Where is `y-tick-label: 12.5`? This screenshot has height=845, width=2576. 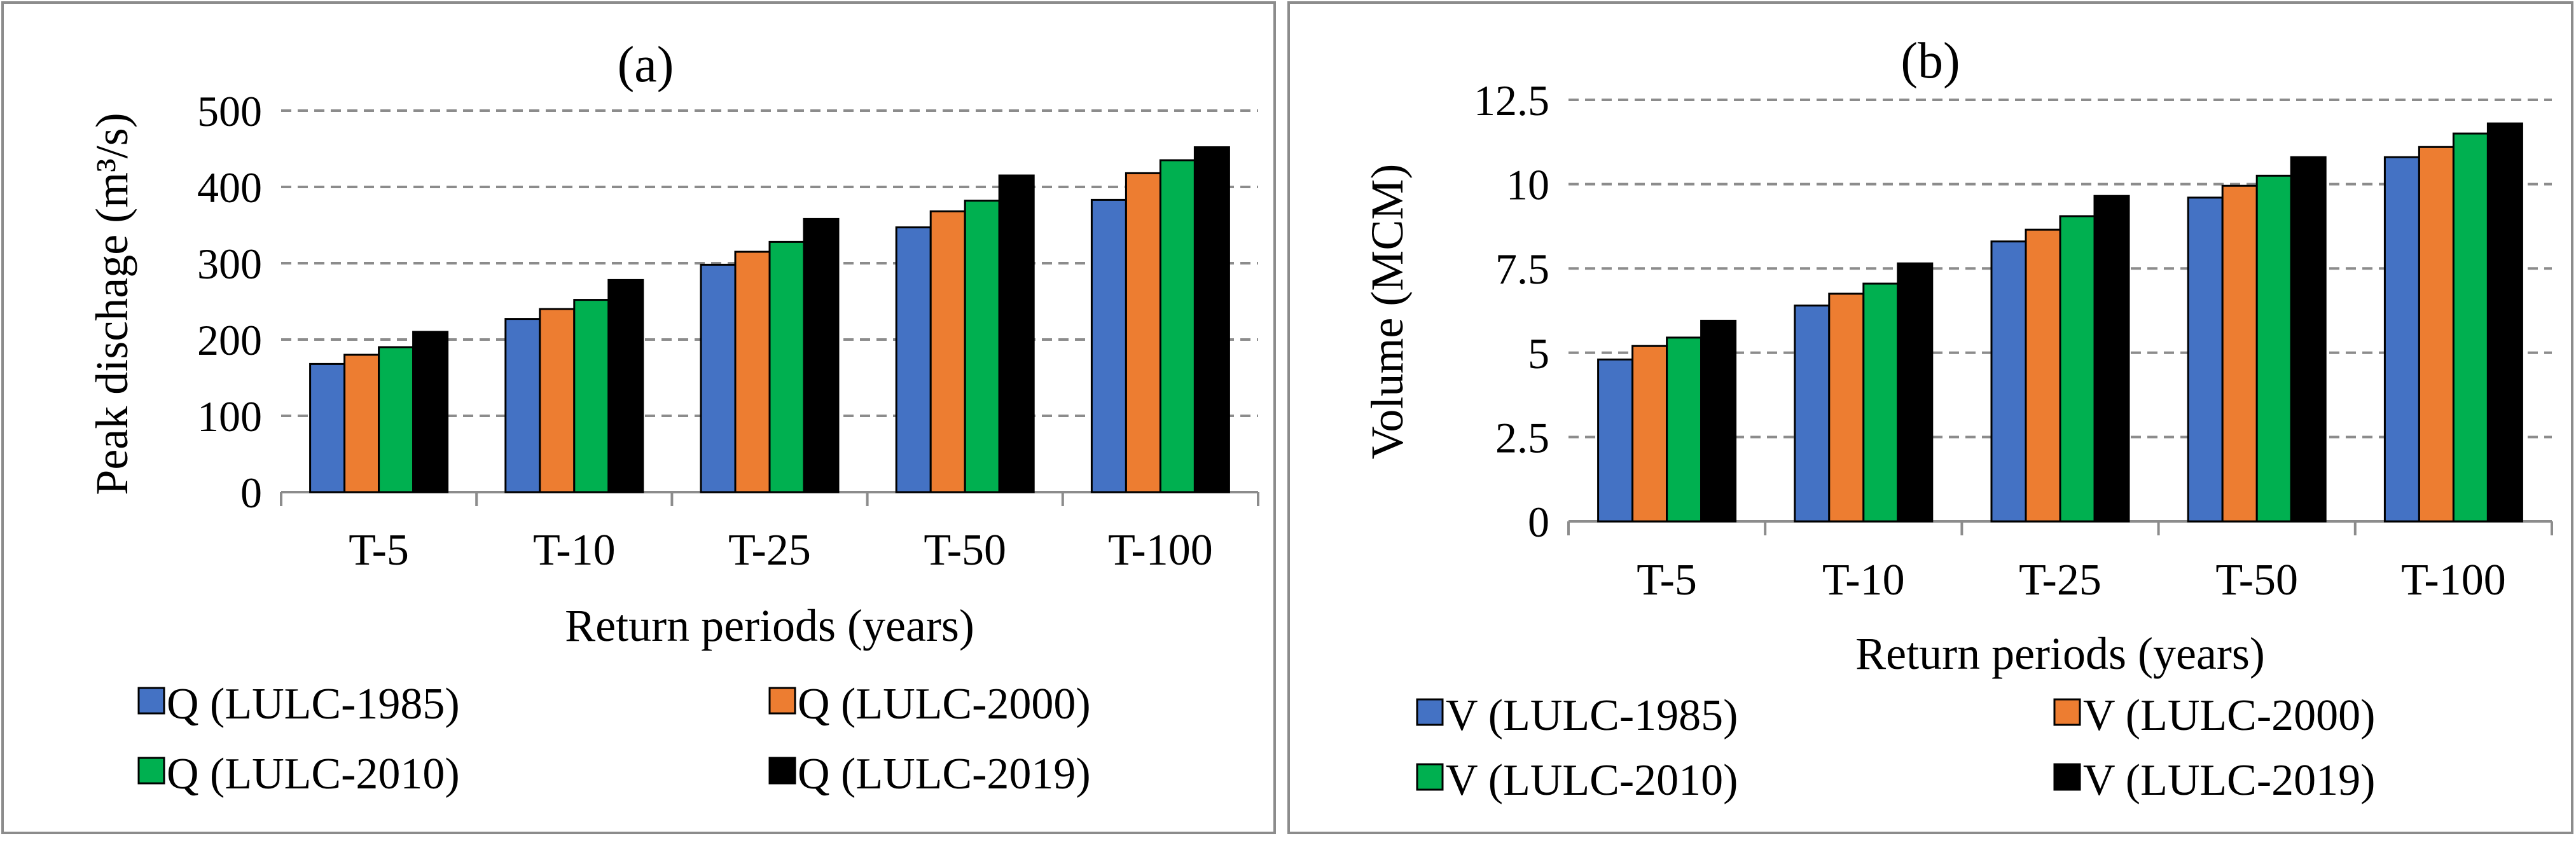
y-tick-label: 12.5 is located at coordinates (1511, 101).